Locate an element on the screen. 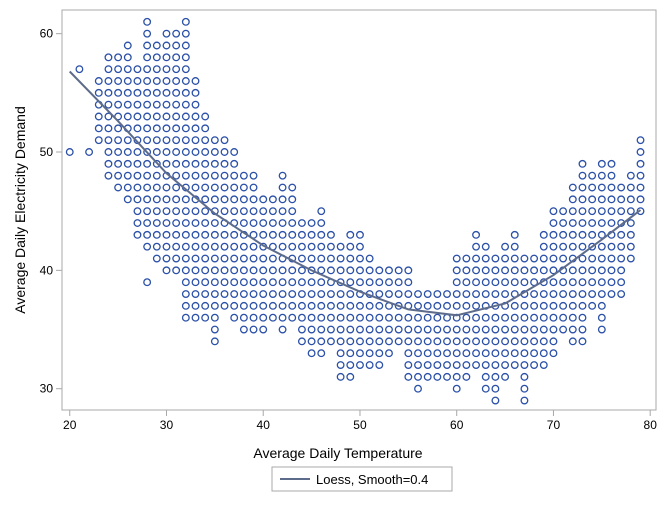 The image size is (666, 505). x-tick-label: 60 is located at coordinates (457, 425).